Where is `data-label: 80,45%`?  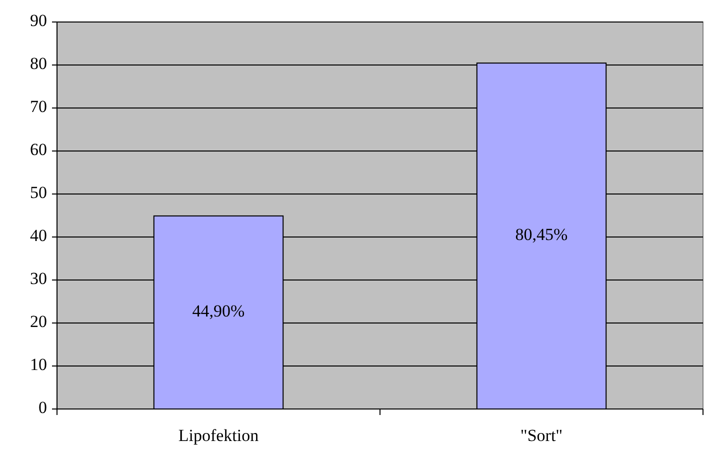 data-label: 80,45% is located at coordinates (541, 234).